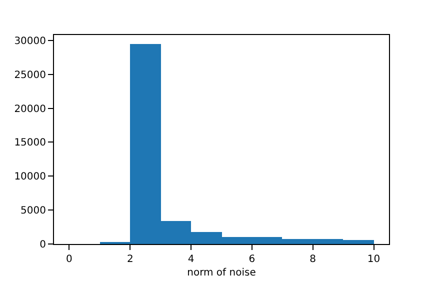 This screenshot has height=288, width=432. I want to click on x-tick-label: 4, so click(191, 259).